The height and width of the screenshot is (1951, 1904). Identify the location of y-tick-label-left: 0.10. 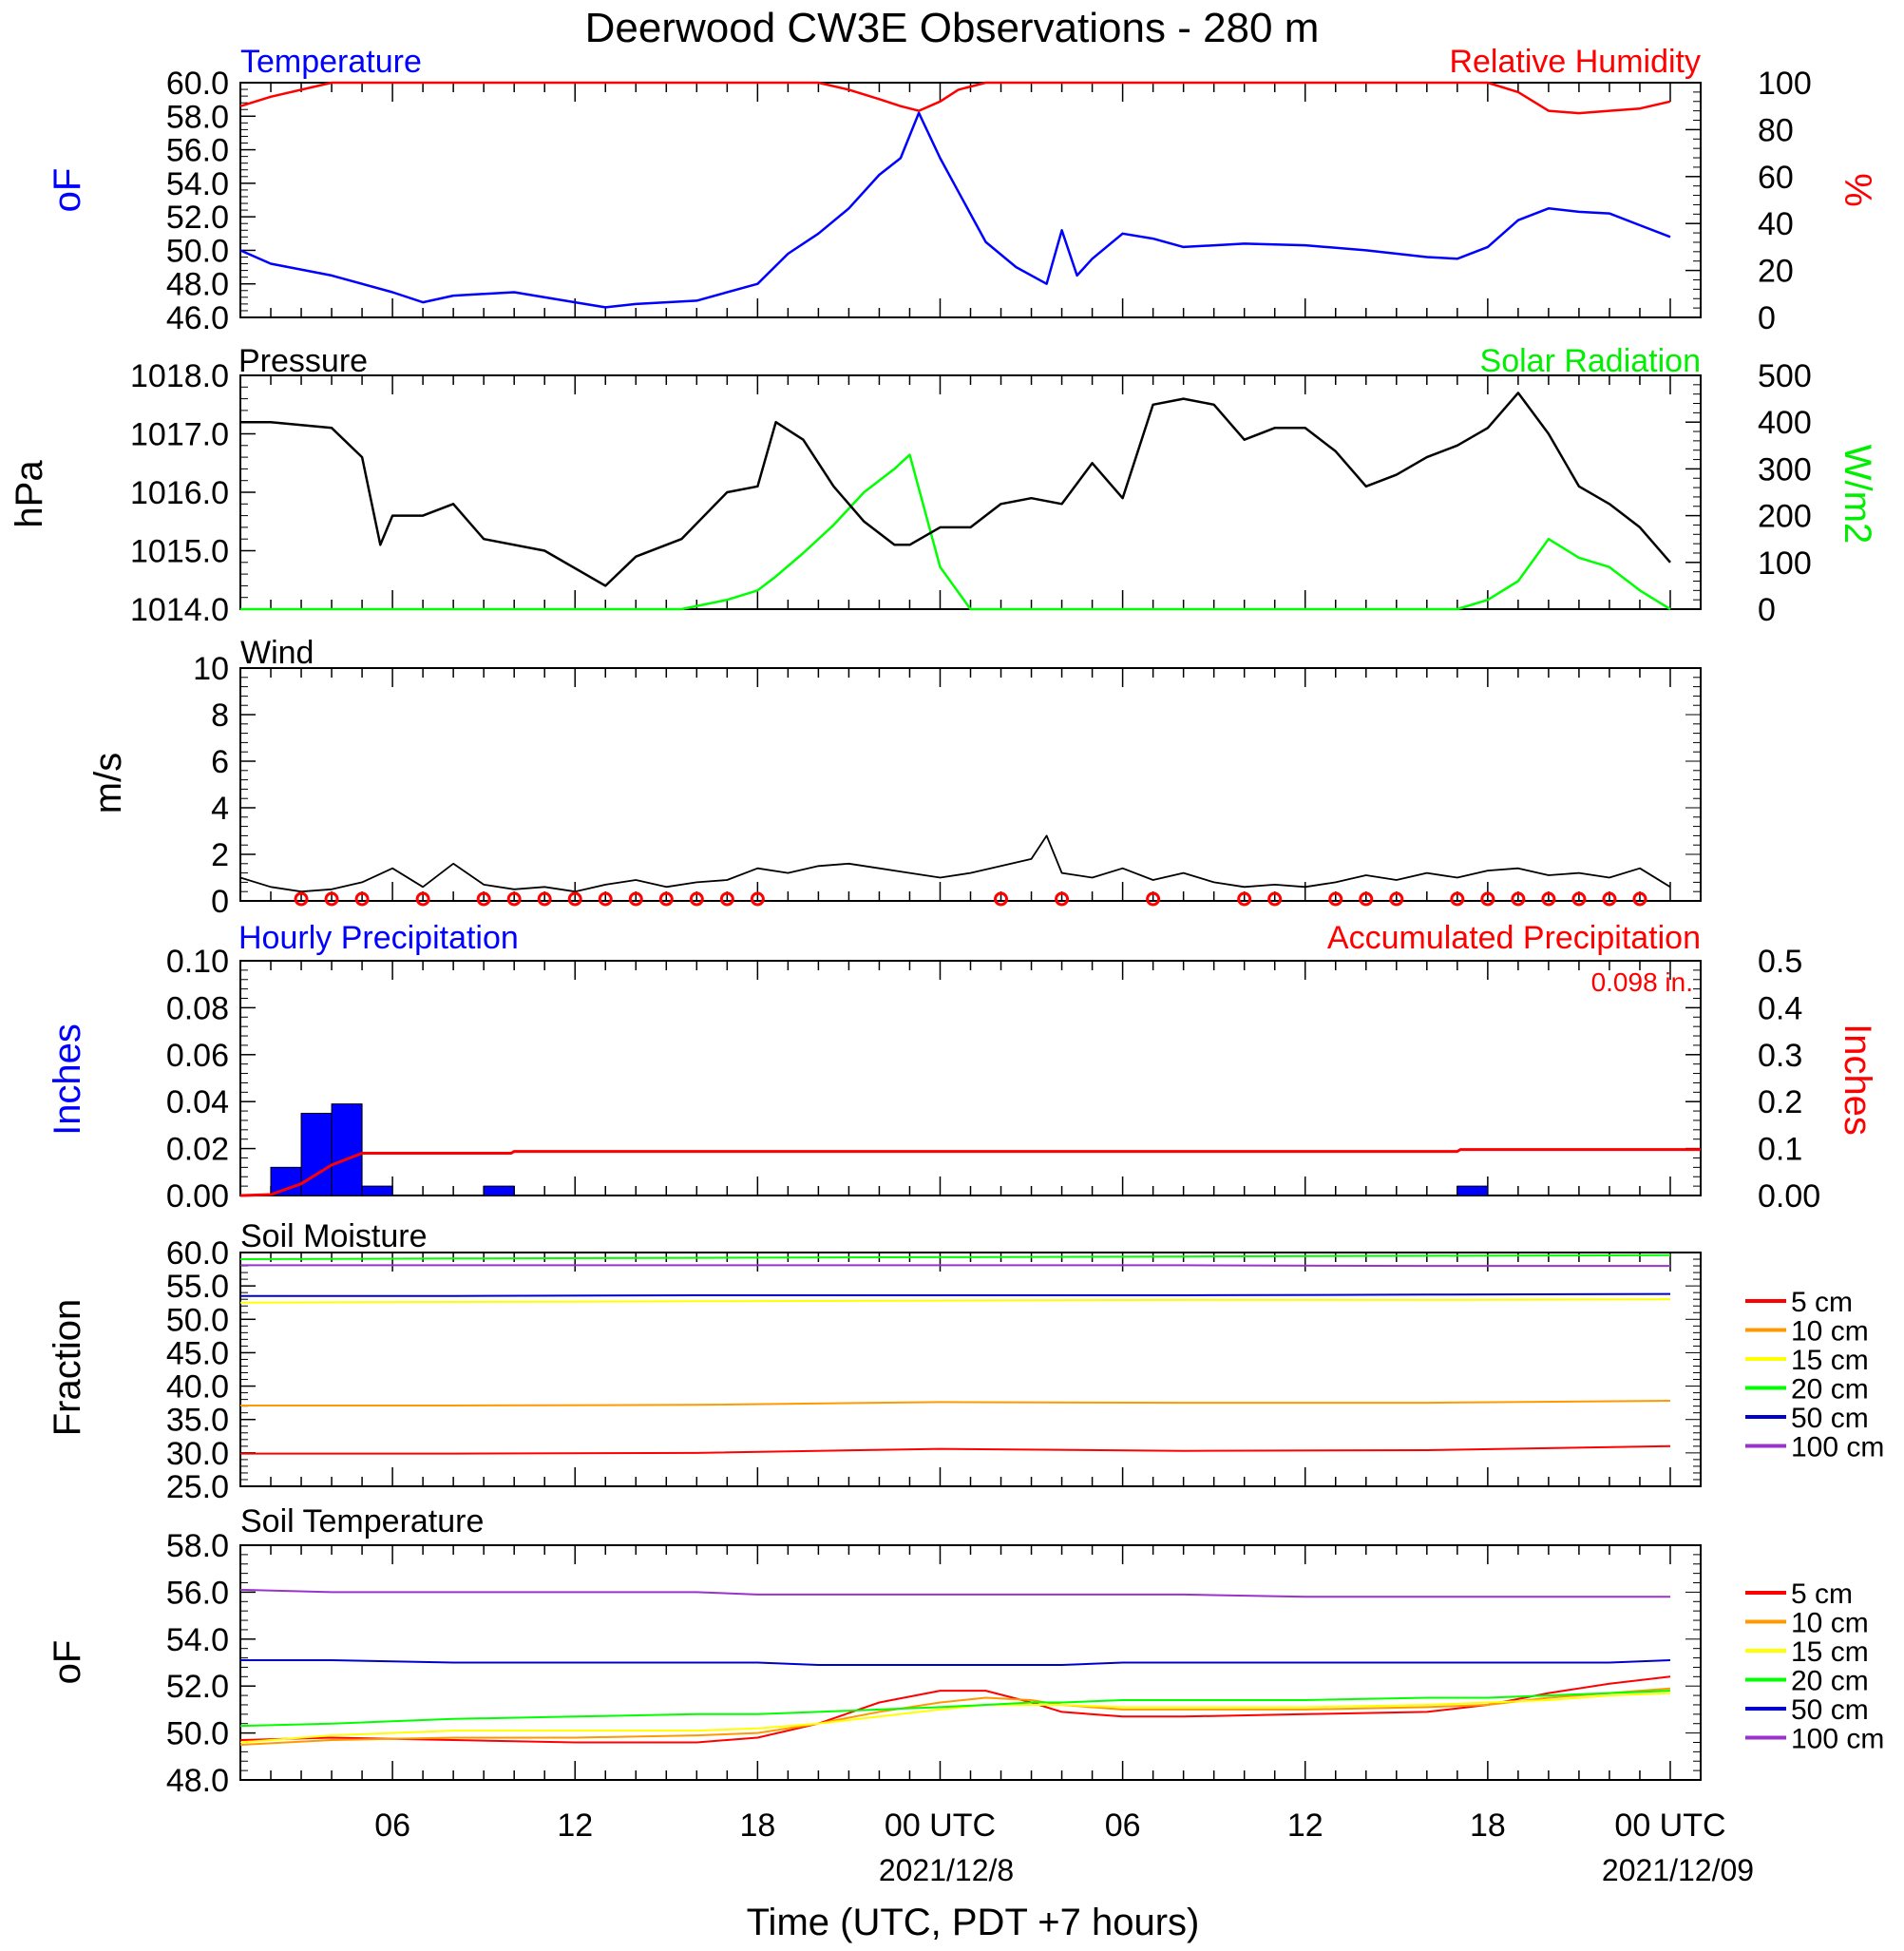
(197, 962).